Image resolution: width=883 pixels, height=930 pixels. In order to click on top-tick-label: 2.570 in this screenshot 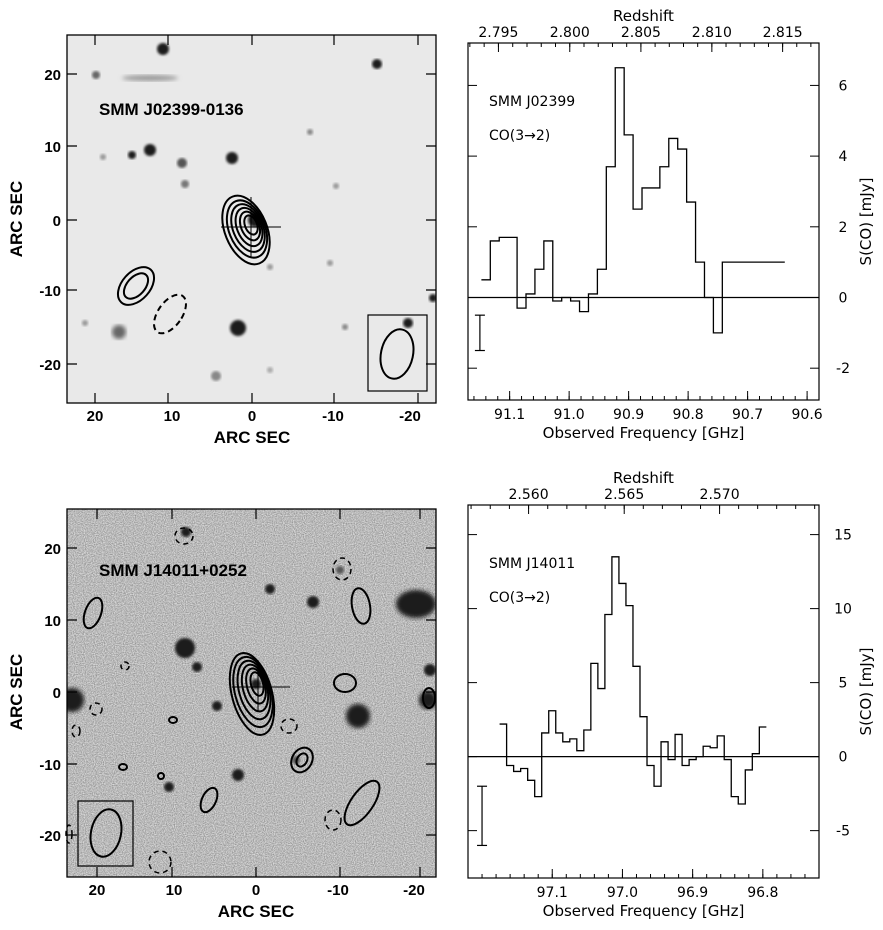, I will do `click(720, 495)`.